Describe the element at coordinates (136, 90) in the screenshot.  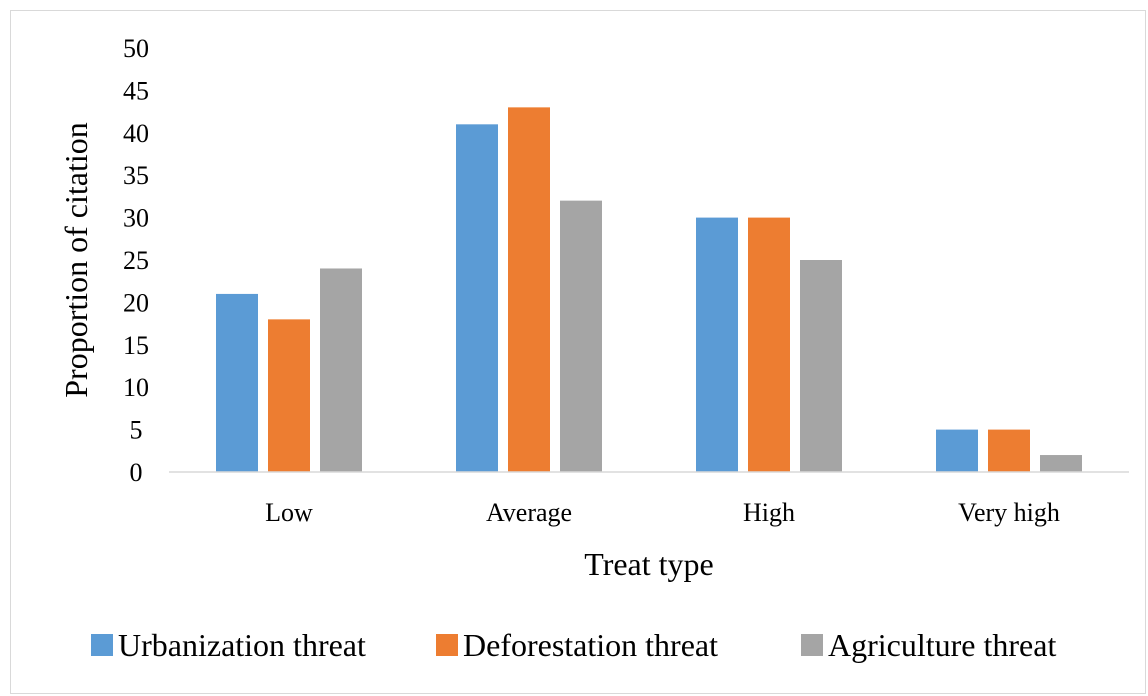
I see `y-tick-label: 45` at that location.